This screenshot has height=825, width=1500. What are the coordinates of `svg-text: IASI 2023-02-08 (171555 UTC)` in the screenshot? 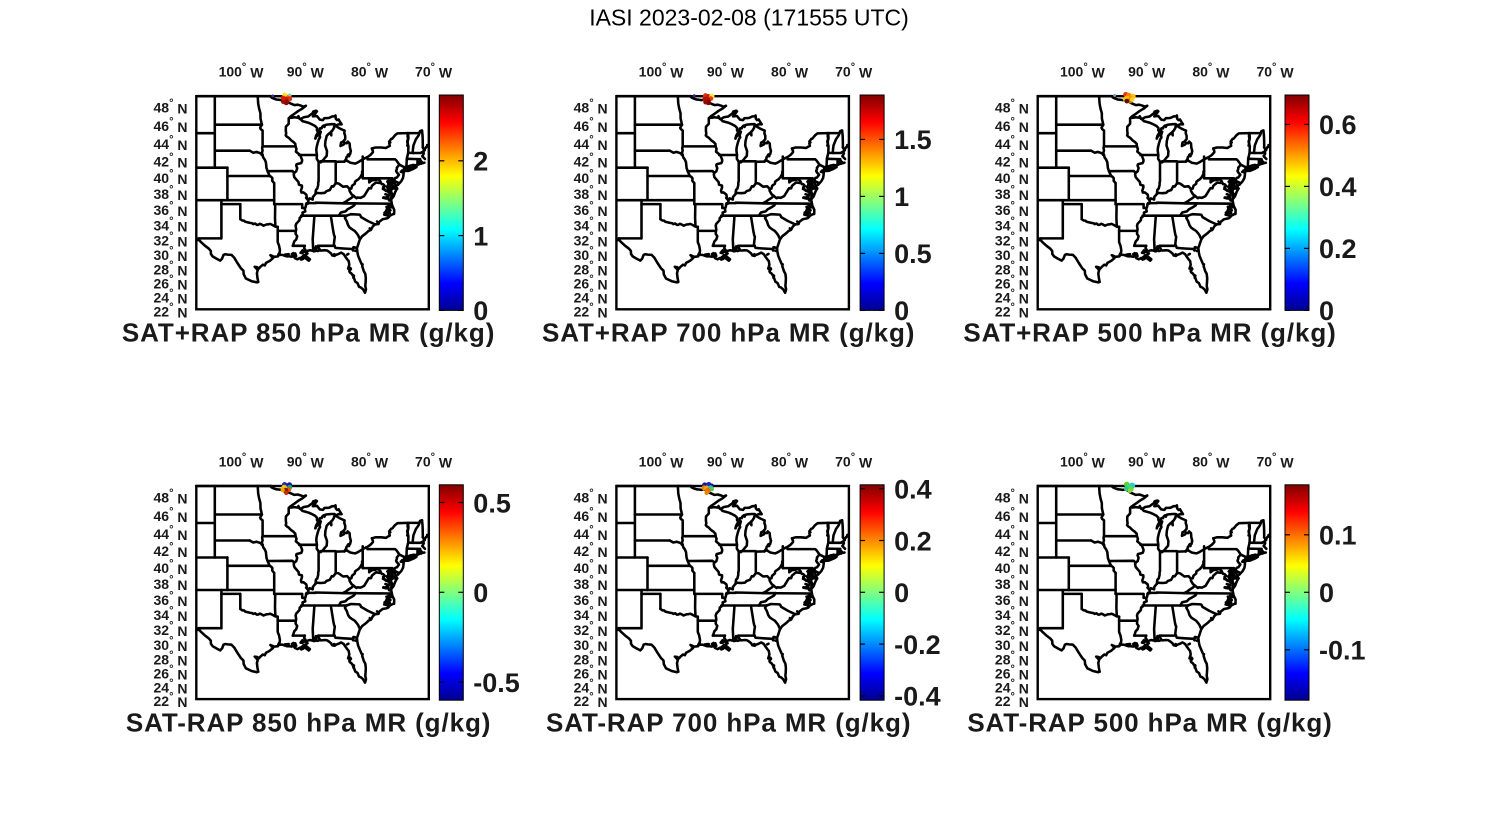 It's located at (749, 18).